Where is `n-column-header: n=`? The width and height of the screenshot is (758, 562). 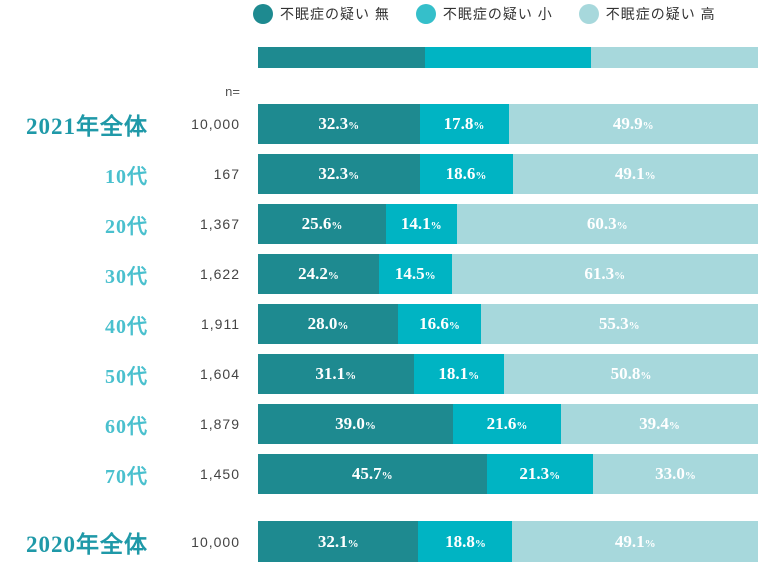 n-column-header: n= is located at coordinates (232, 91).